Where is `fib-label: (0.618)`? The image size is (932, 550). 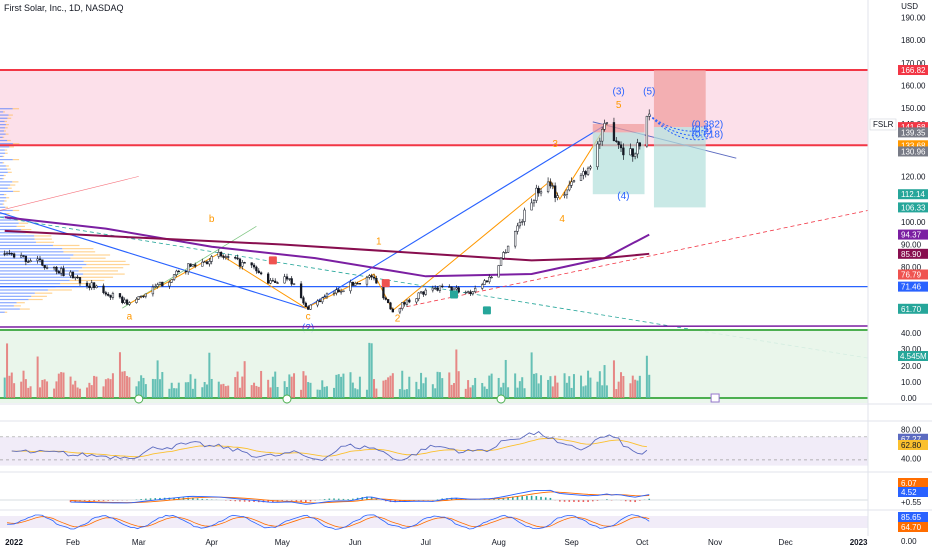 fib-label: (0.618) is located at coordinates (708, 135).